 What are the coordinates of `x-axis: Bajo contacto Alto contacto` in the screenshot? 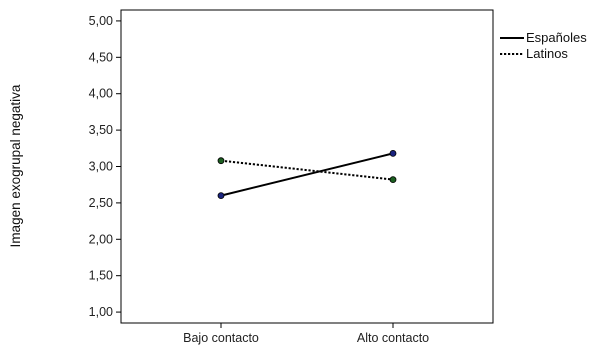 It's located at (306, 334).